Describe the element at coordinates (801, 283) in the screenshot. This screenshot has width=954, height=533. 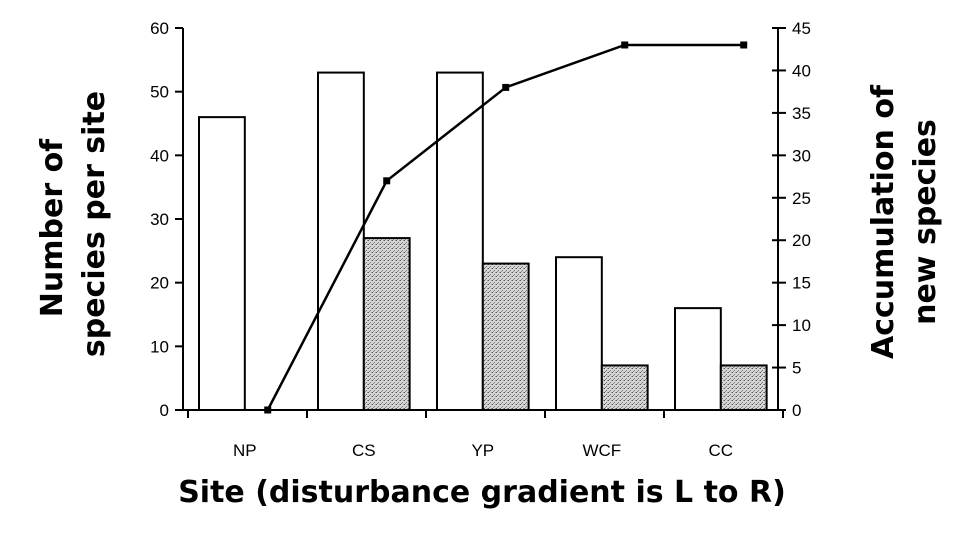
I see `y2-tick-label: 15` at that location.